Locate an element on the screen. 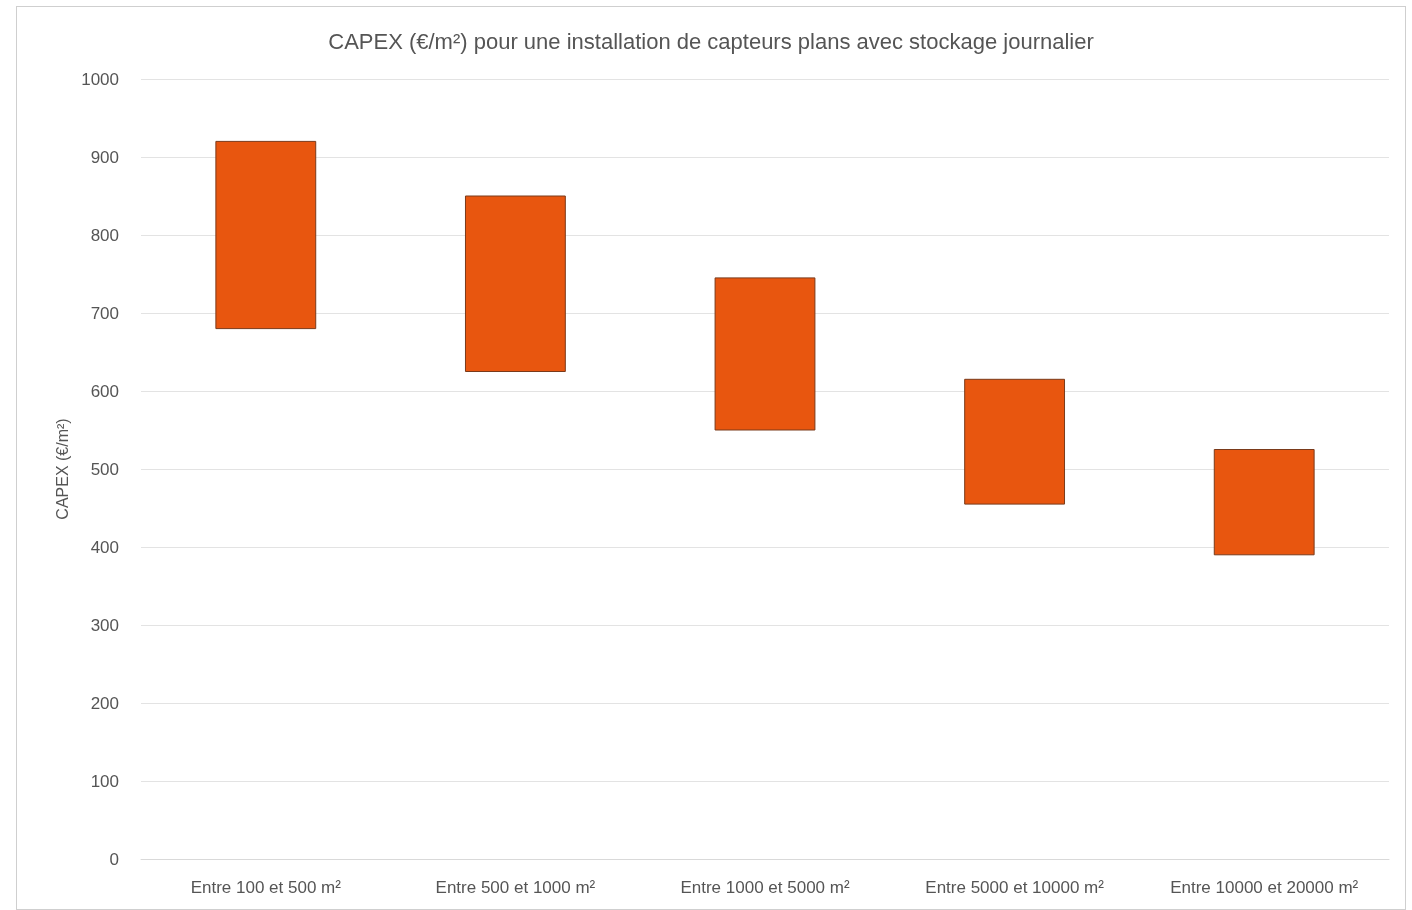 The image size is (1412, 910). x-tick-label: Entre 100 et 500 m² is located at coordinates (266, 887).